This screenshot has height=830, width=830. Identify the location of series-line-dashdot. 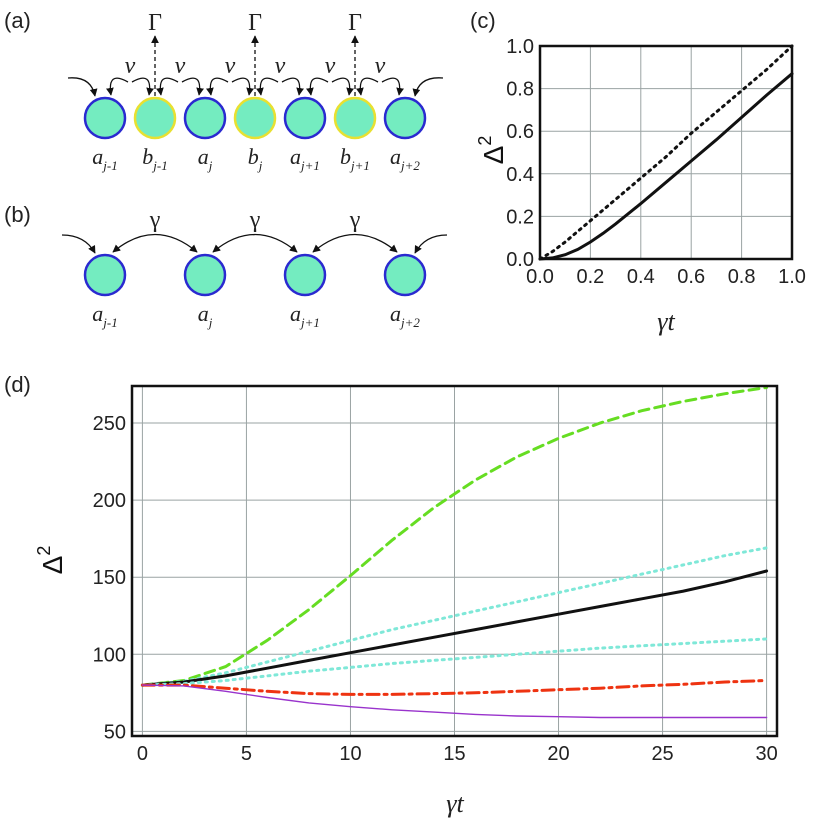
(454, 687).